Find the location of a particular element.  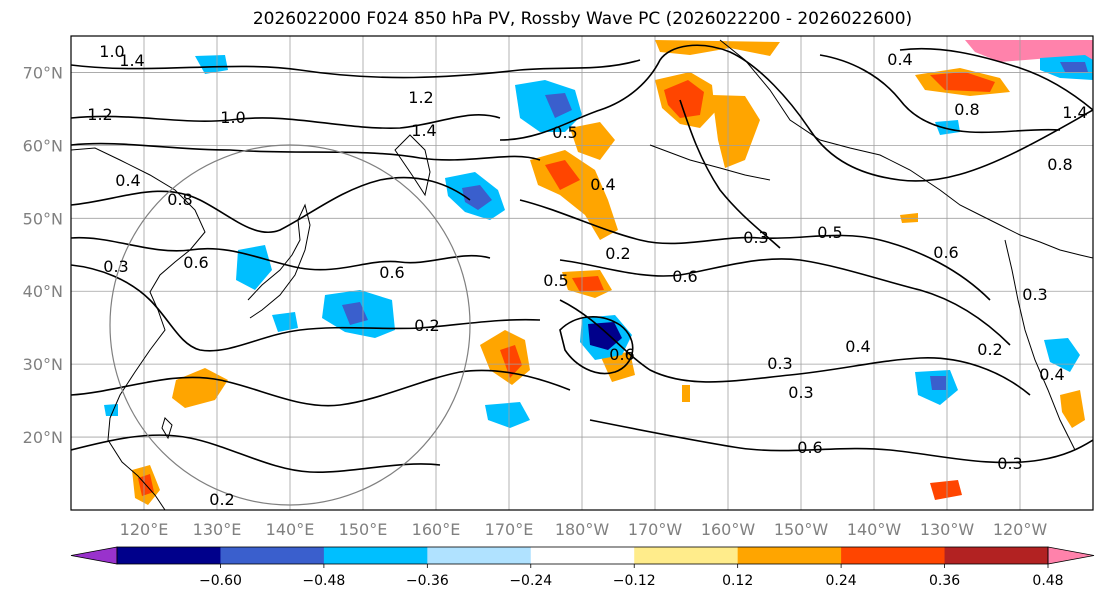

coastline-japan is located at coordinates (279, 261).